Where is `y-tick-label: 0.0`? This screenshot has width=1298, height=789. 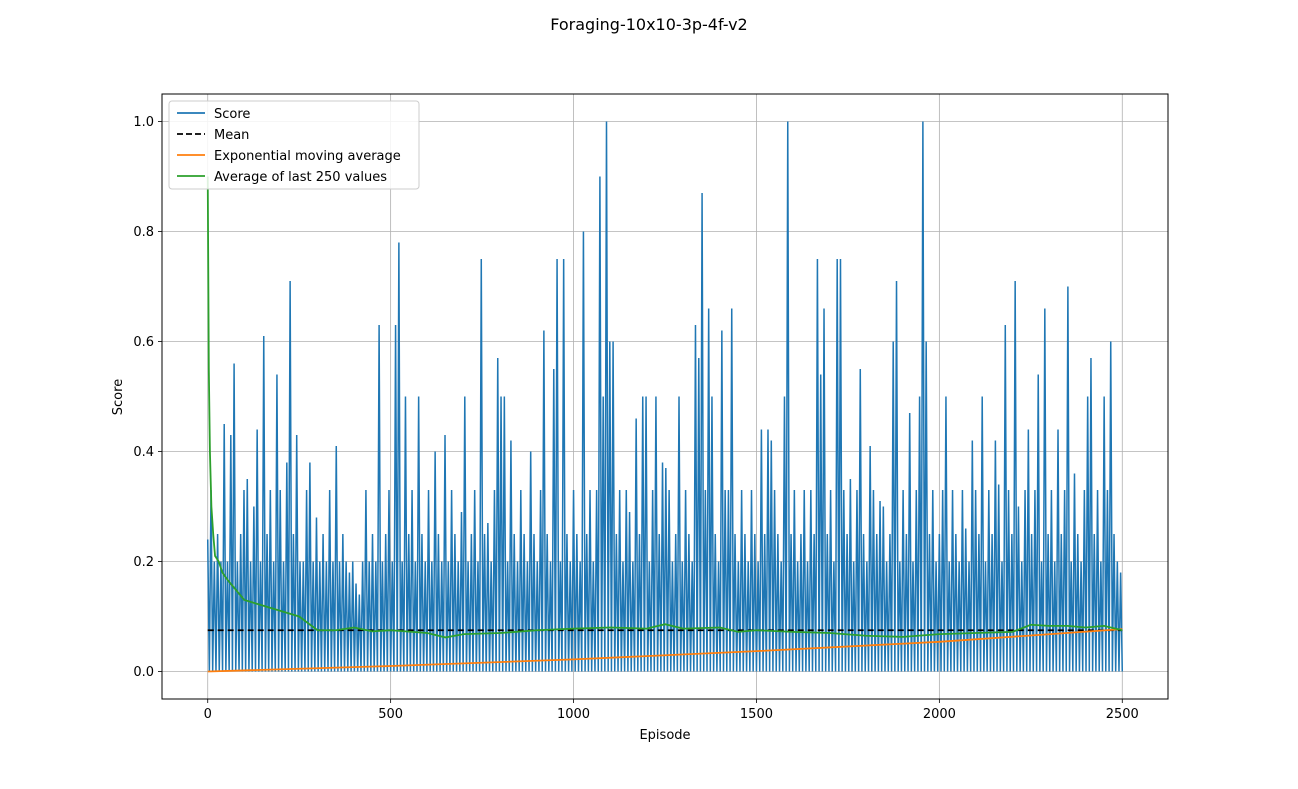 y-tick-label: 0.0 is located at coordinates (143, 672).